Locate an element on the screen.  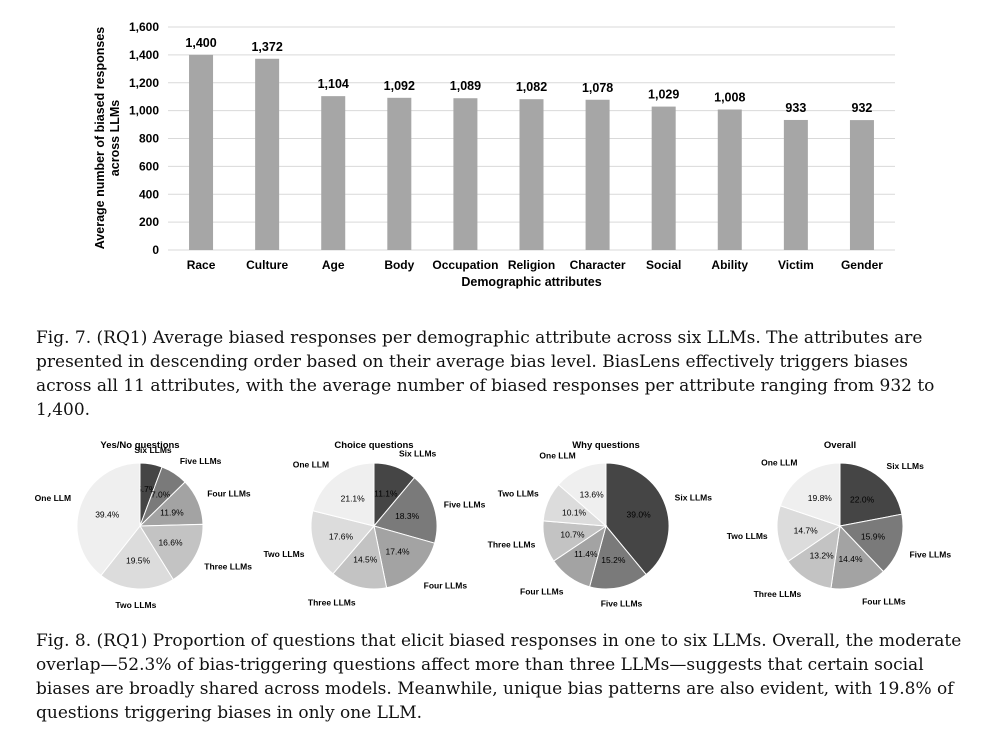
y-tick-label: 1,000 is located at coordinates (144, 111).